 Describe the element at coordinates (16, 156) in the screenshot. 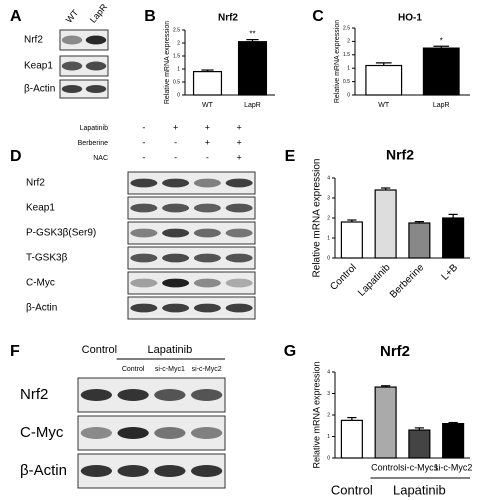

I see `panel-letter: D` at that location.